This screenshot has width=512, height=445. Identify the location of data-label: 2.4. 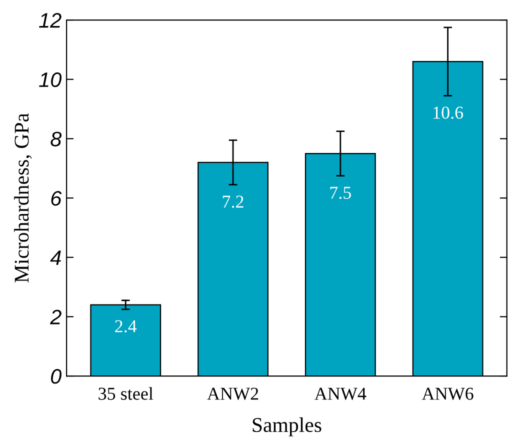
(126, 326).